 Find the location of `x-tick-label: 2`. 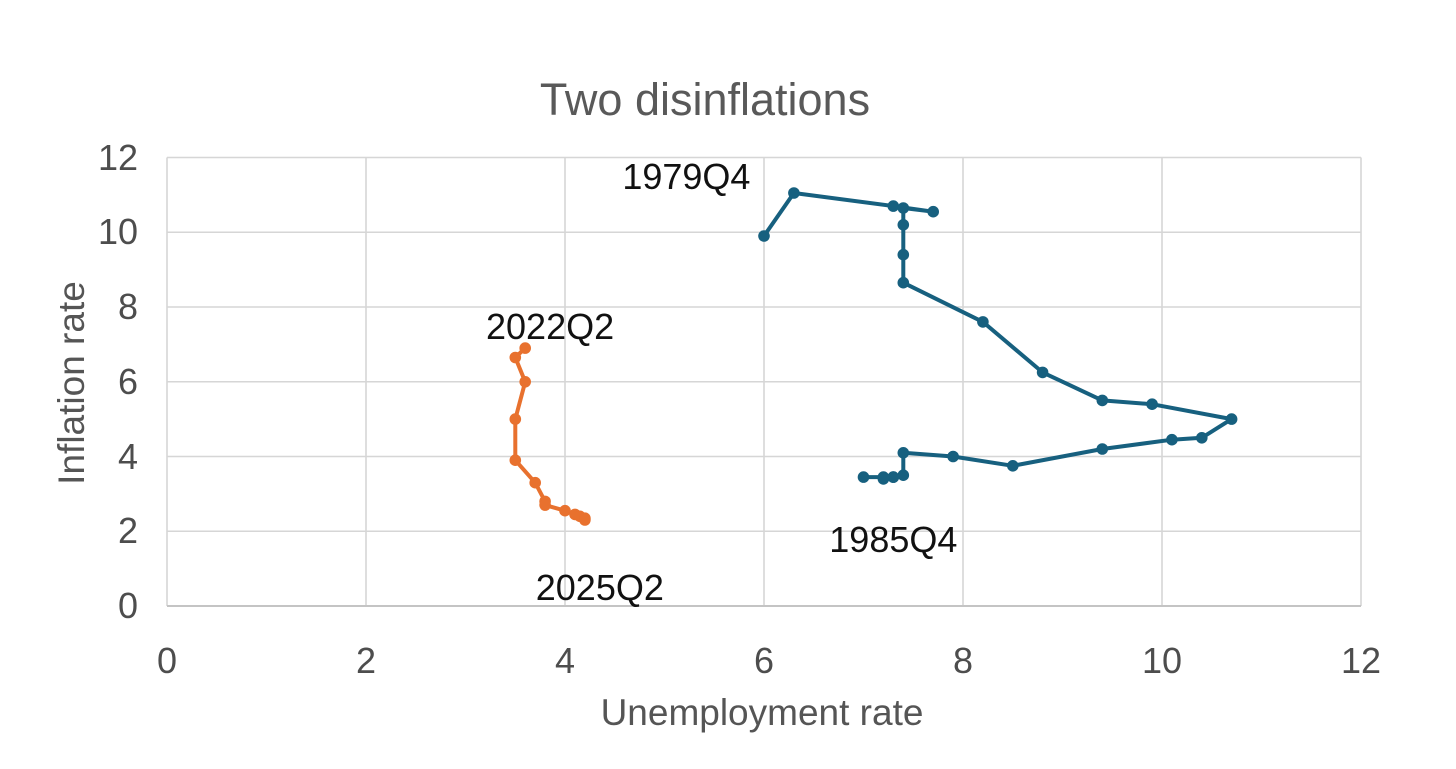

x-tick-label: 2 is located at coordinates (366, 660).